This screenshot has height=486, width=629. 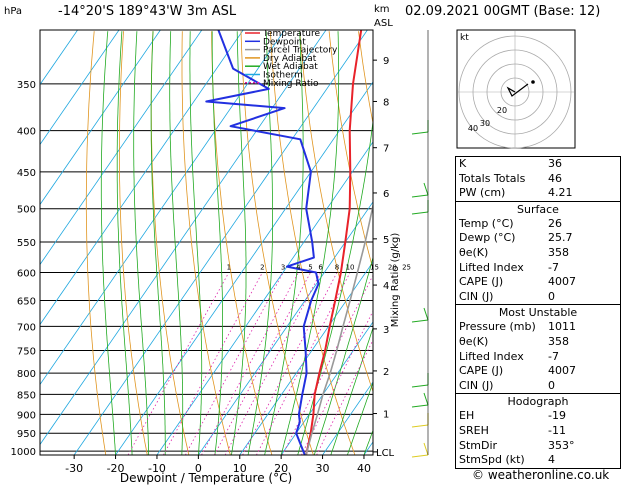 I want to click on pressure-tick-label: 350, so click(x=26, y=85).